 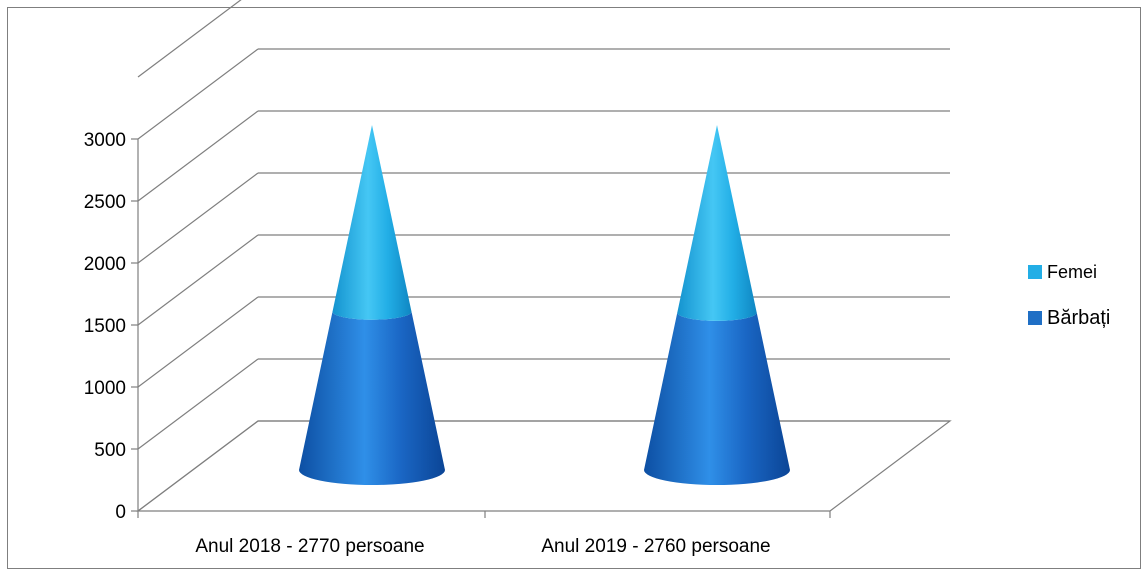 What do you see at coordinates (1072, 272) in the screenshot?
I see `legend-label: Femei` at bounding box center [1072, 272].